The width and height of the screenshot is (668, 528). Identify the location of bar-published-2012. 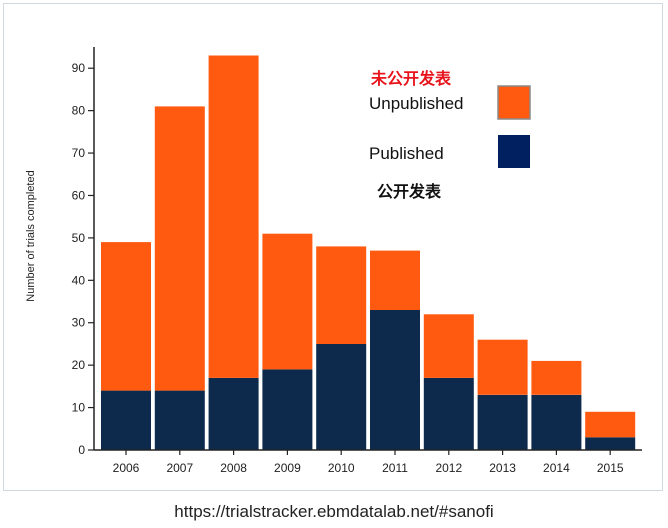
(448, 413).